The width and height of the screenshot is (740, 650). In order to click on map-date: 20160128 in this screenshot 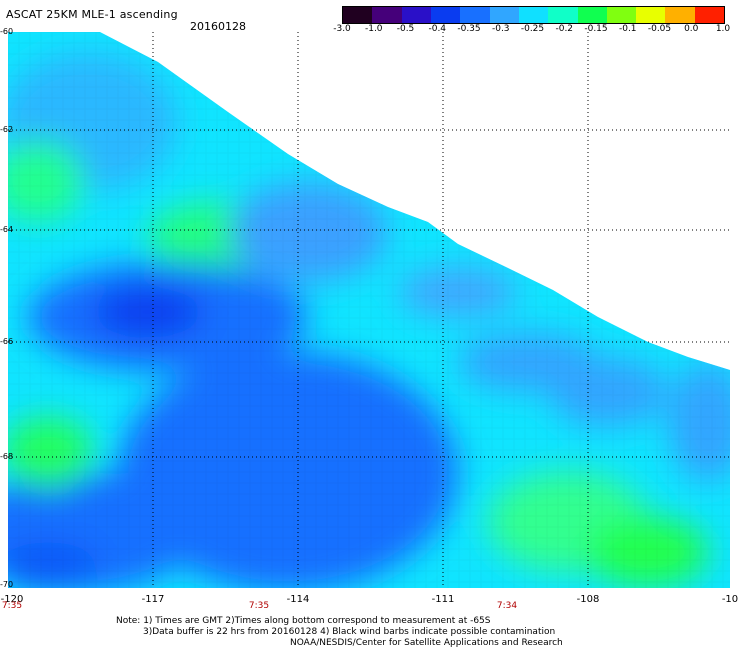, I will do `click(218, 26)`.